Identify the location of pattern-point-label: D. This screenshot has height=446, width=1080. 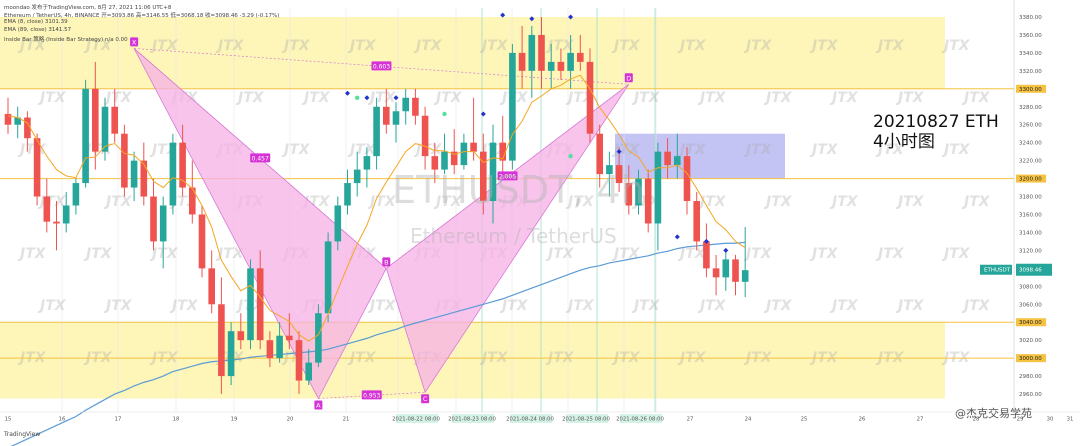
(628, 78).